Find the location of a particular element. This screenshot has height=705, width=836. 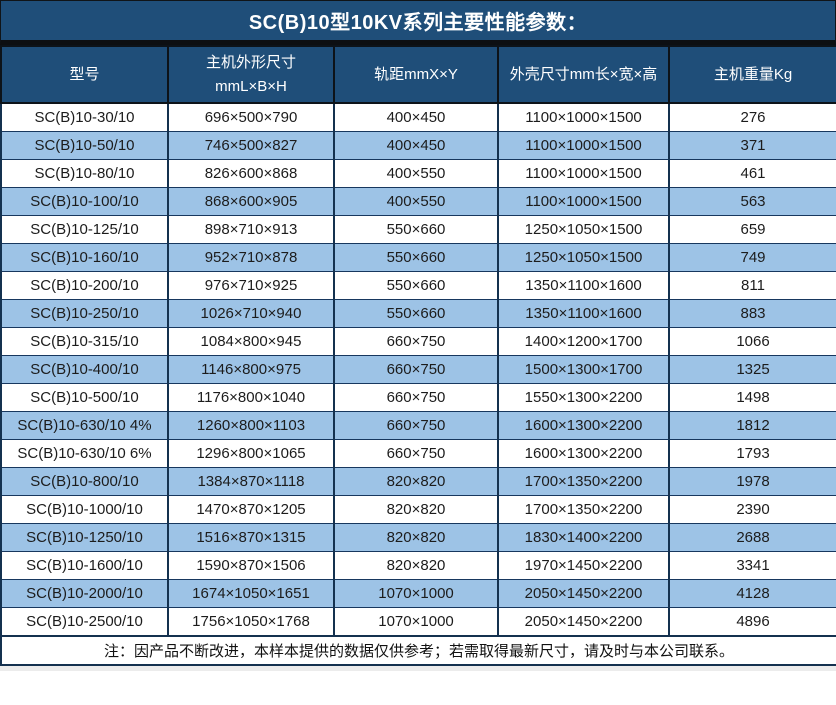

page-bottom-strip is located at coordinates (418, 668).